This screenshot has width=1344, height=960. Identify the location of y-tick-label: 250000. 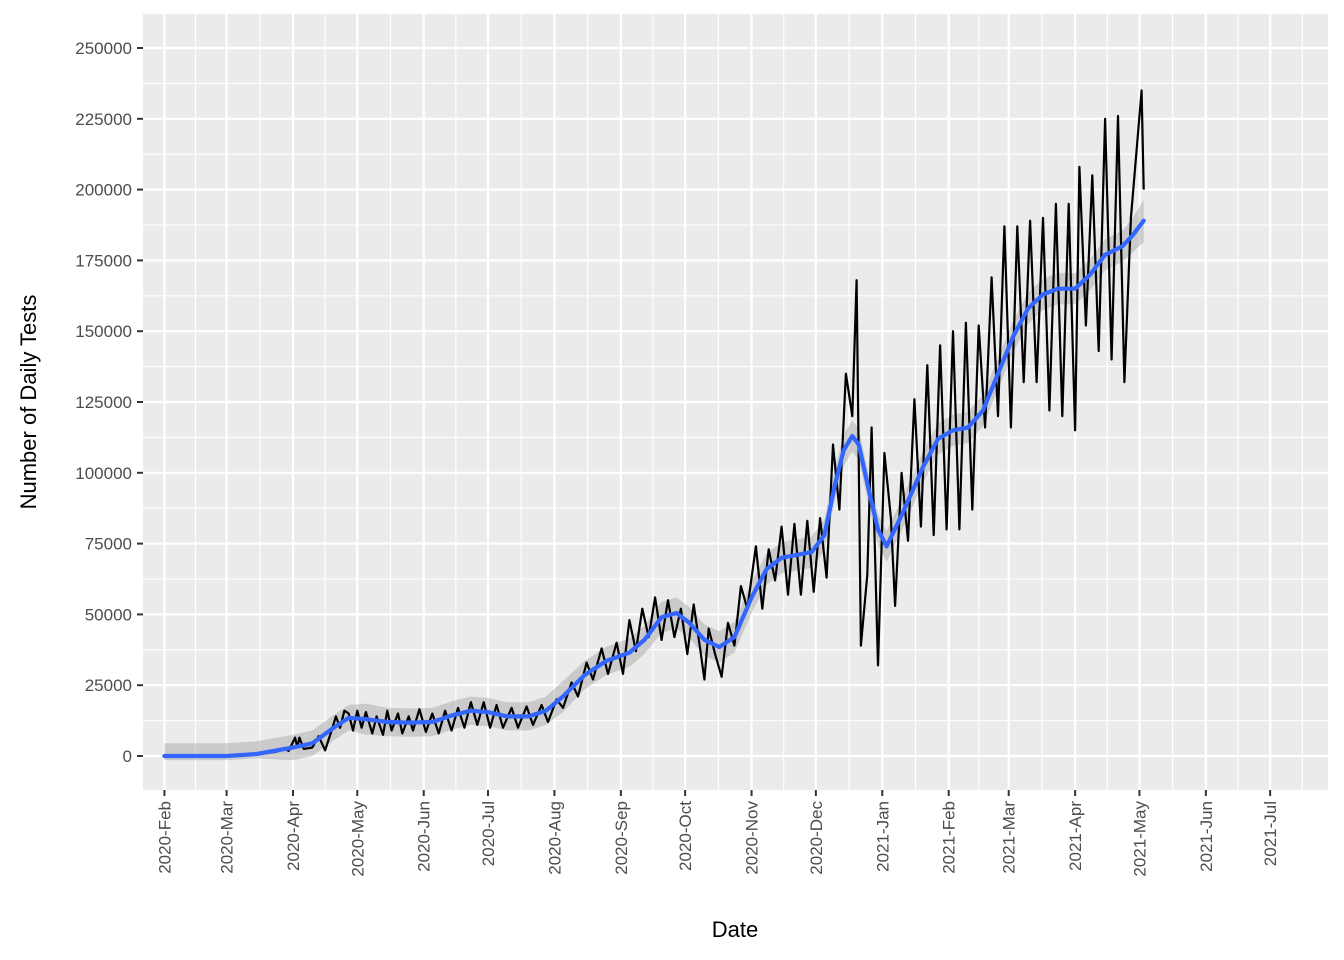
(103, 48).